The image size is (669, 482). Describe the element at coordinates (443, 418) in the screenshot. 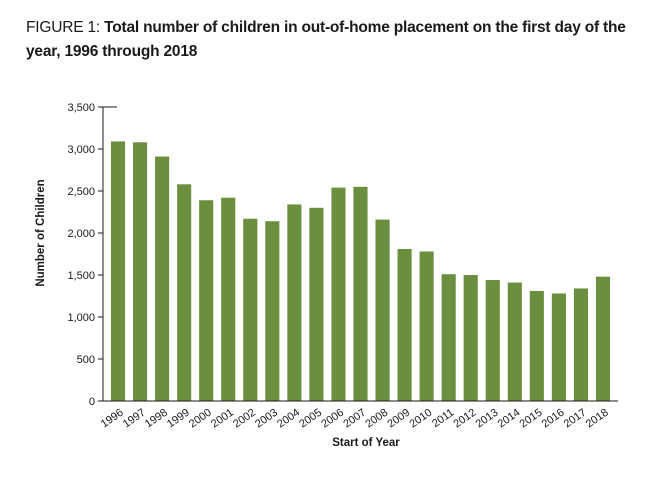

I see `x-tick-label: 2011` at that location.